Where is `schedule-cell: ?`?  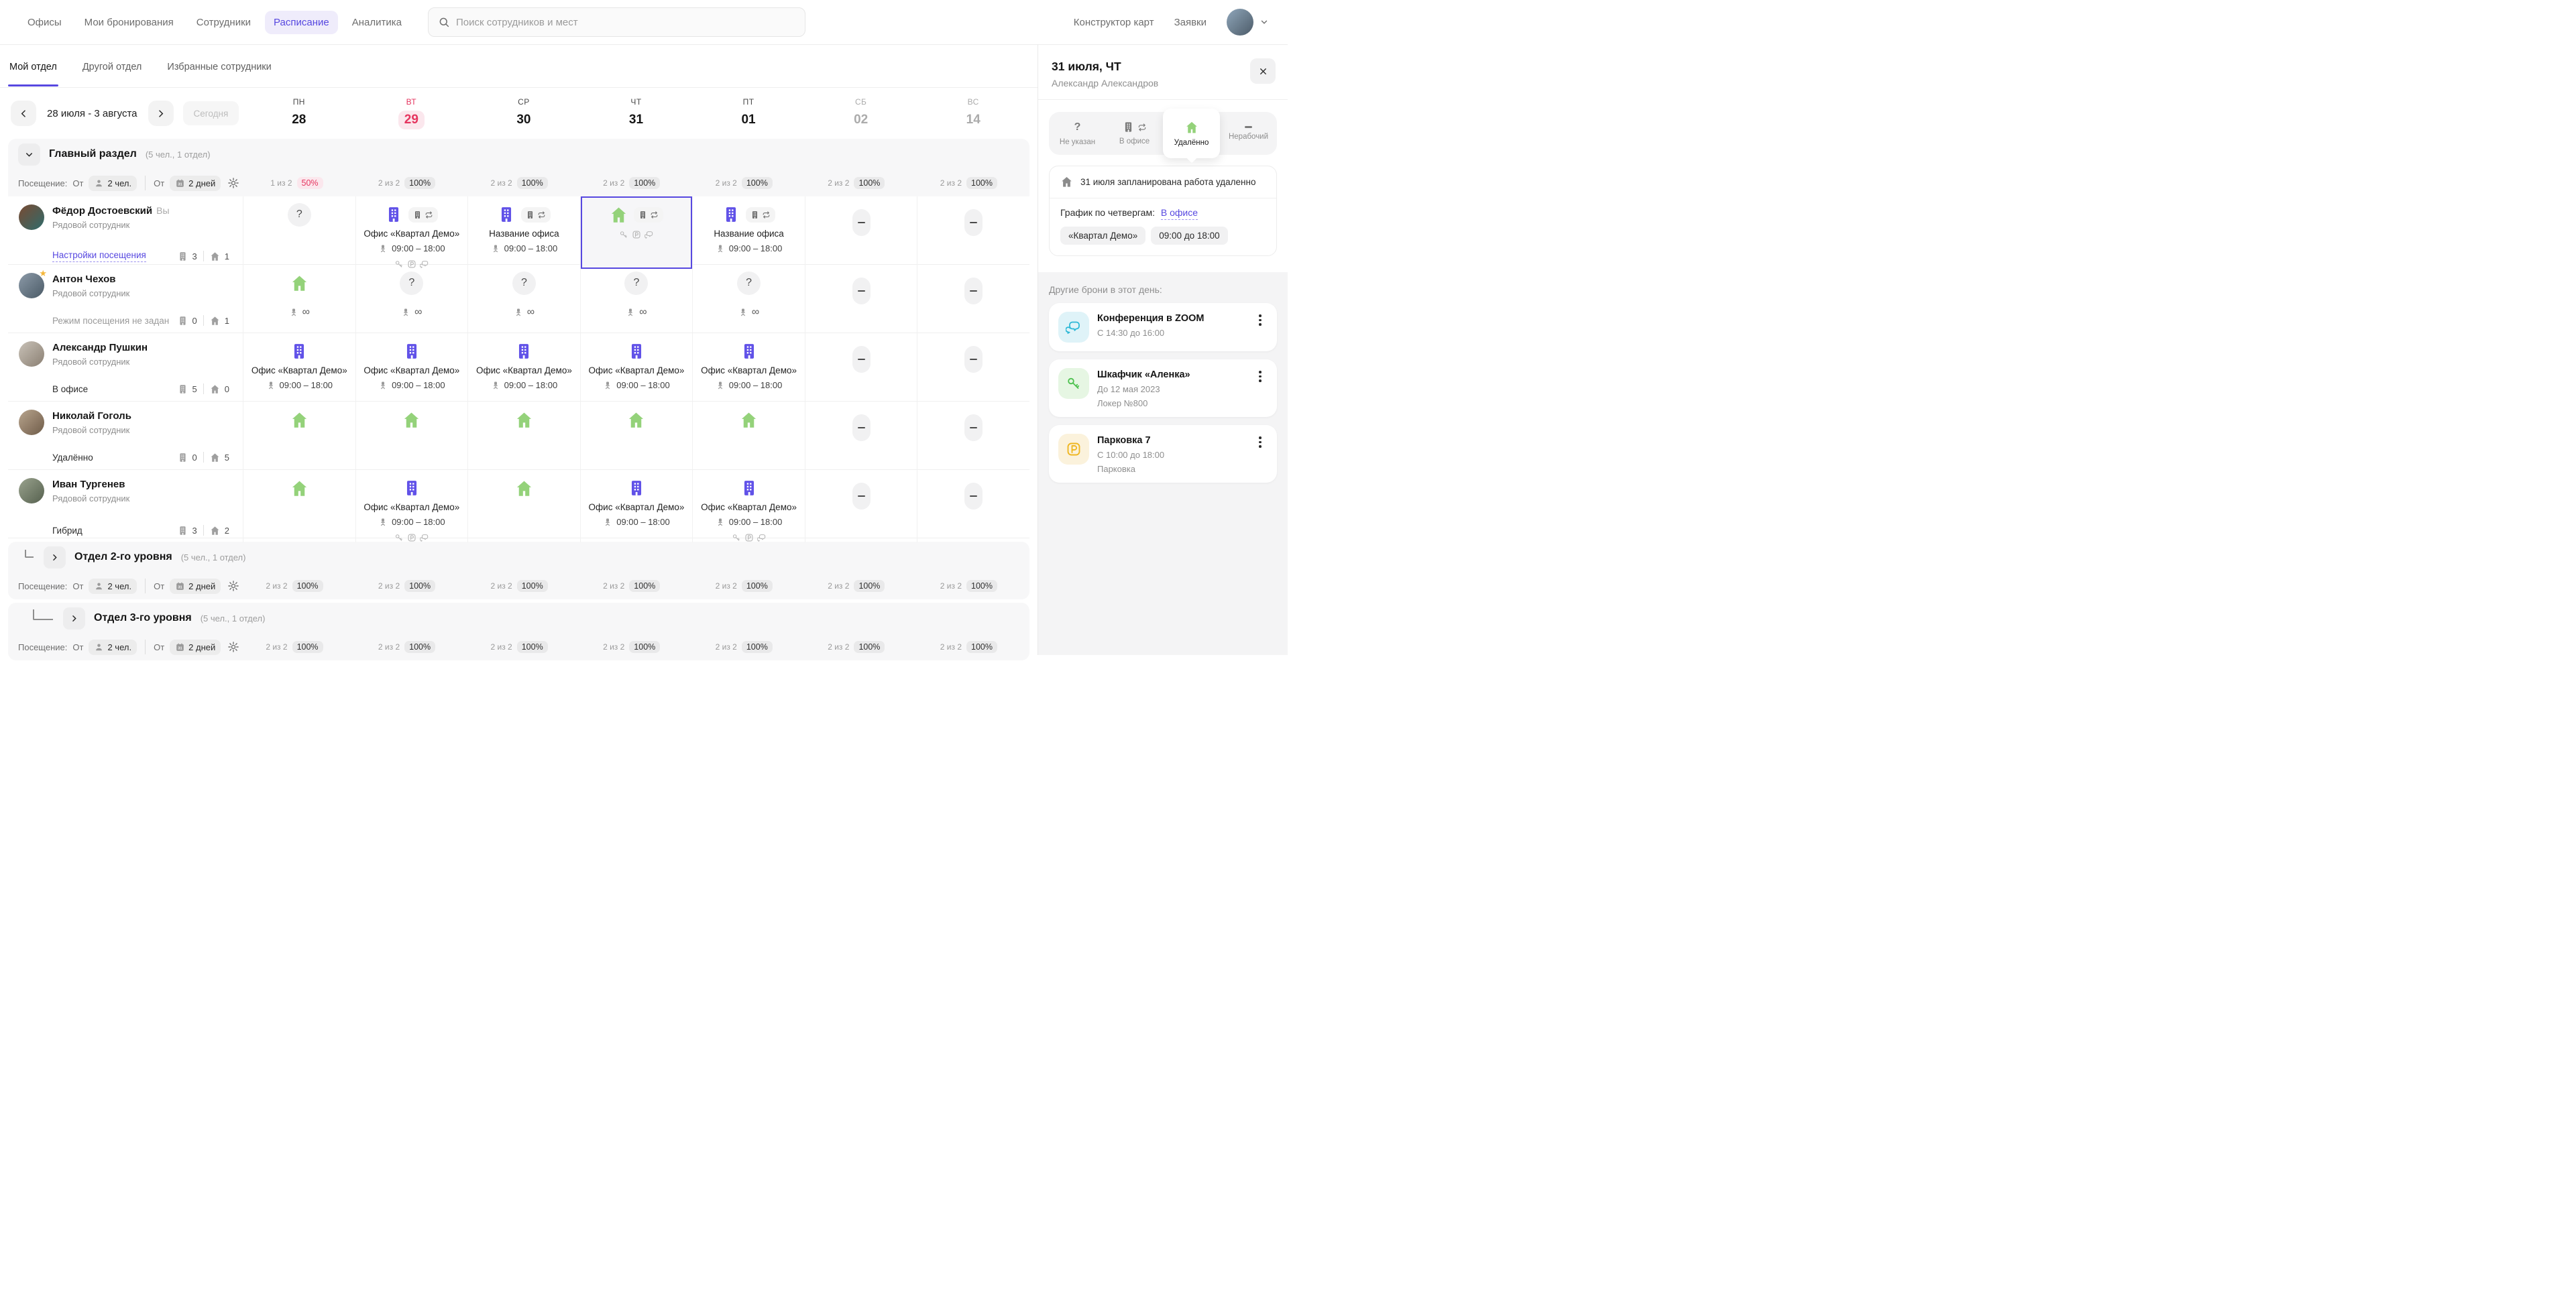 schedule-cell: ? is located at coordinates (299, 232).